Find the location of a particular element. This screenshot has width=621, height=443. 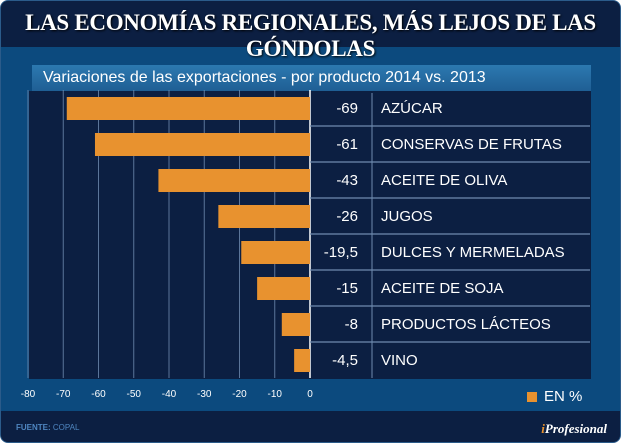

category-label: VINO is located at coordinates (399, 360).